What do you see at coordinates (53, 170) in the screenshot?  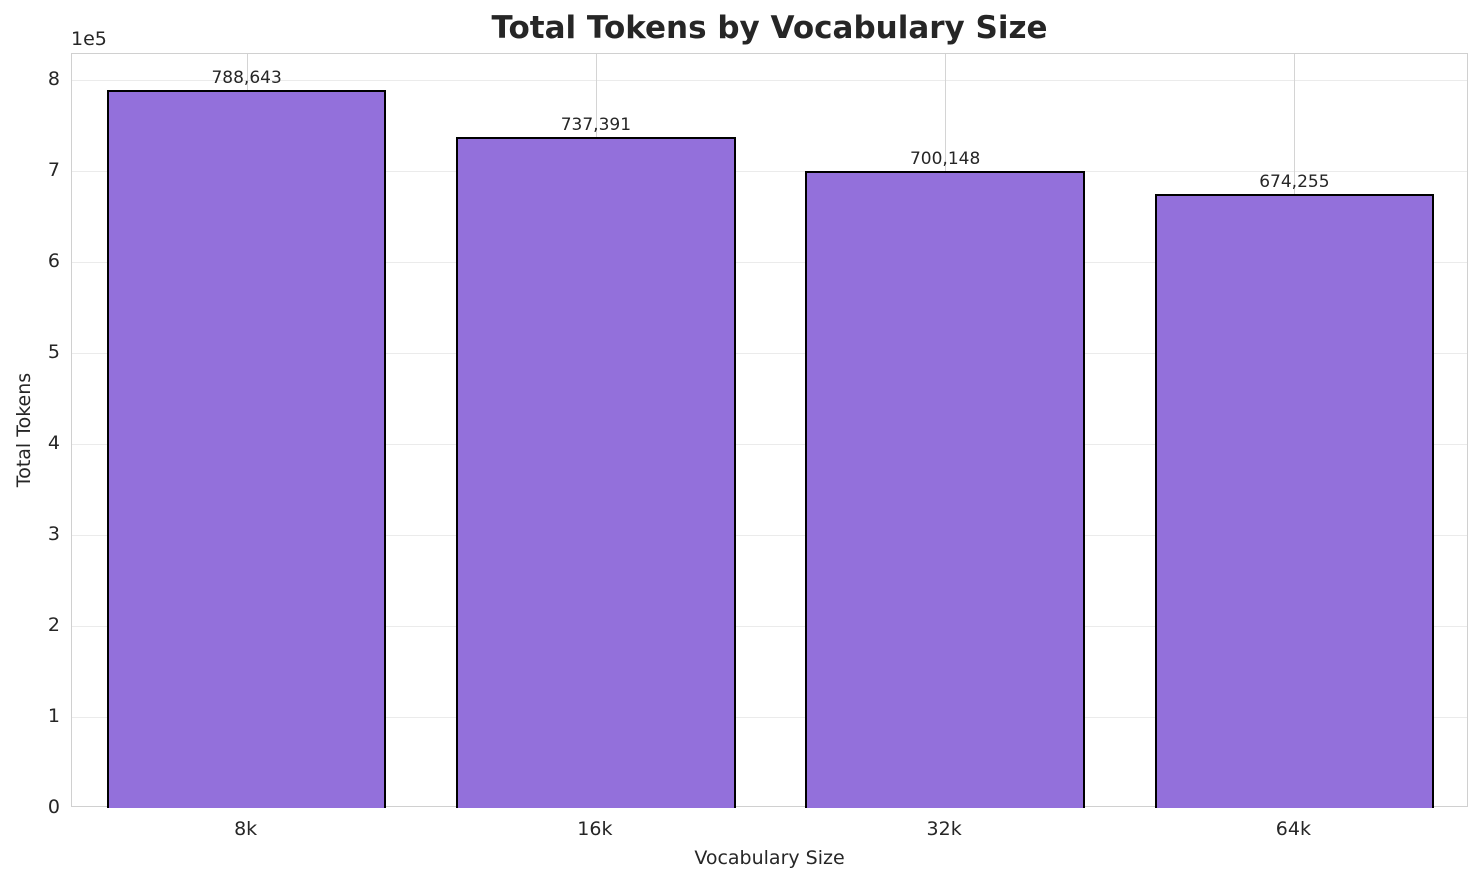 I see `y-tick-label: 7` at bounding box center [53, 170].